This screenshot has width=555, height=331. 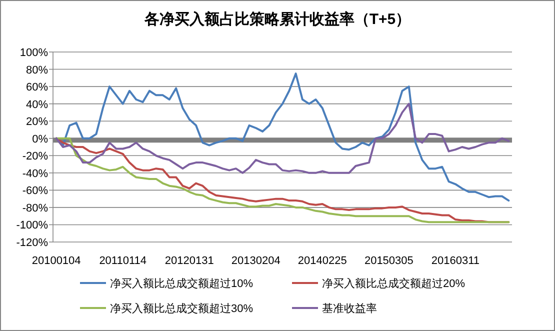 What do you see at coordinates (349, 308) in the screenshot?
I see `legend-label: 基准收益率` at bounding box center [349, 308].